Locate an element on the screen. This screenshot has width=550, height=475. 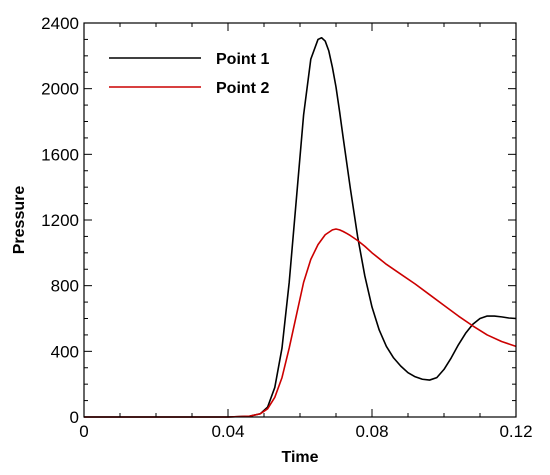
legend-label-point-1: Point 1 is located at coordinates (242, 59).